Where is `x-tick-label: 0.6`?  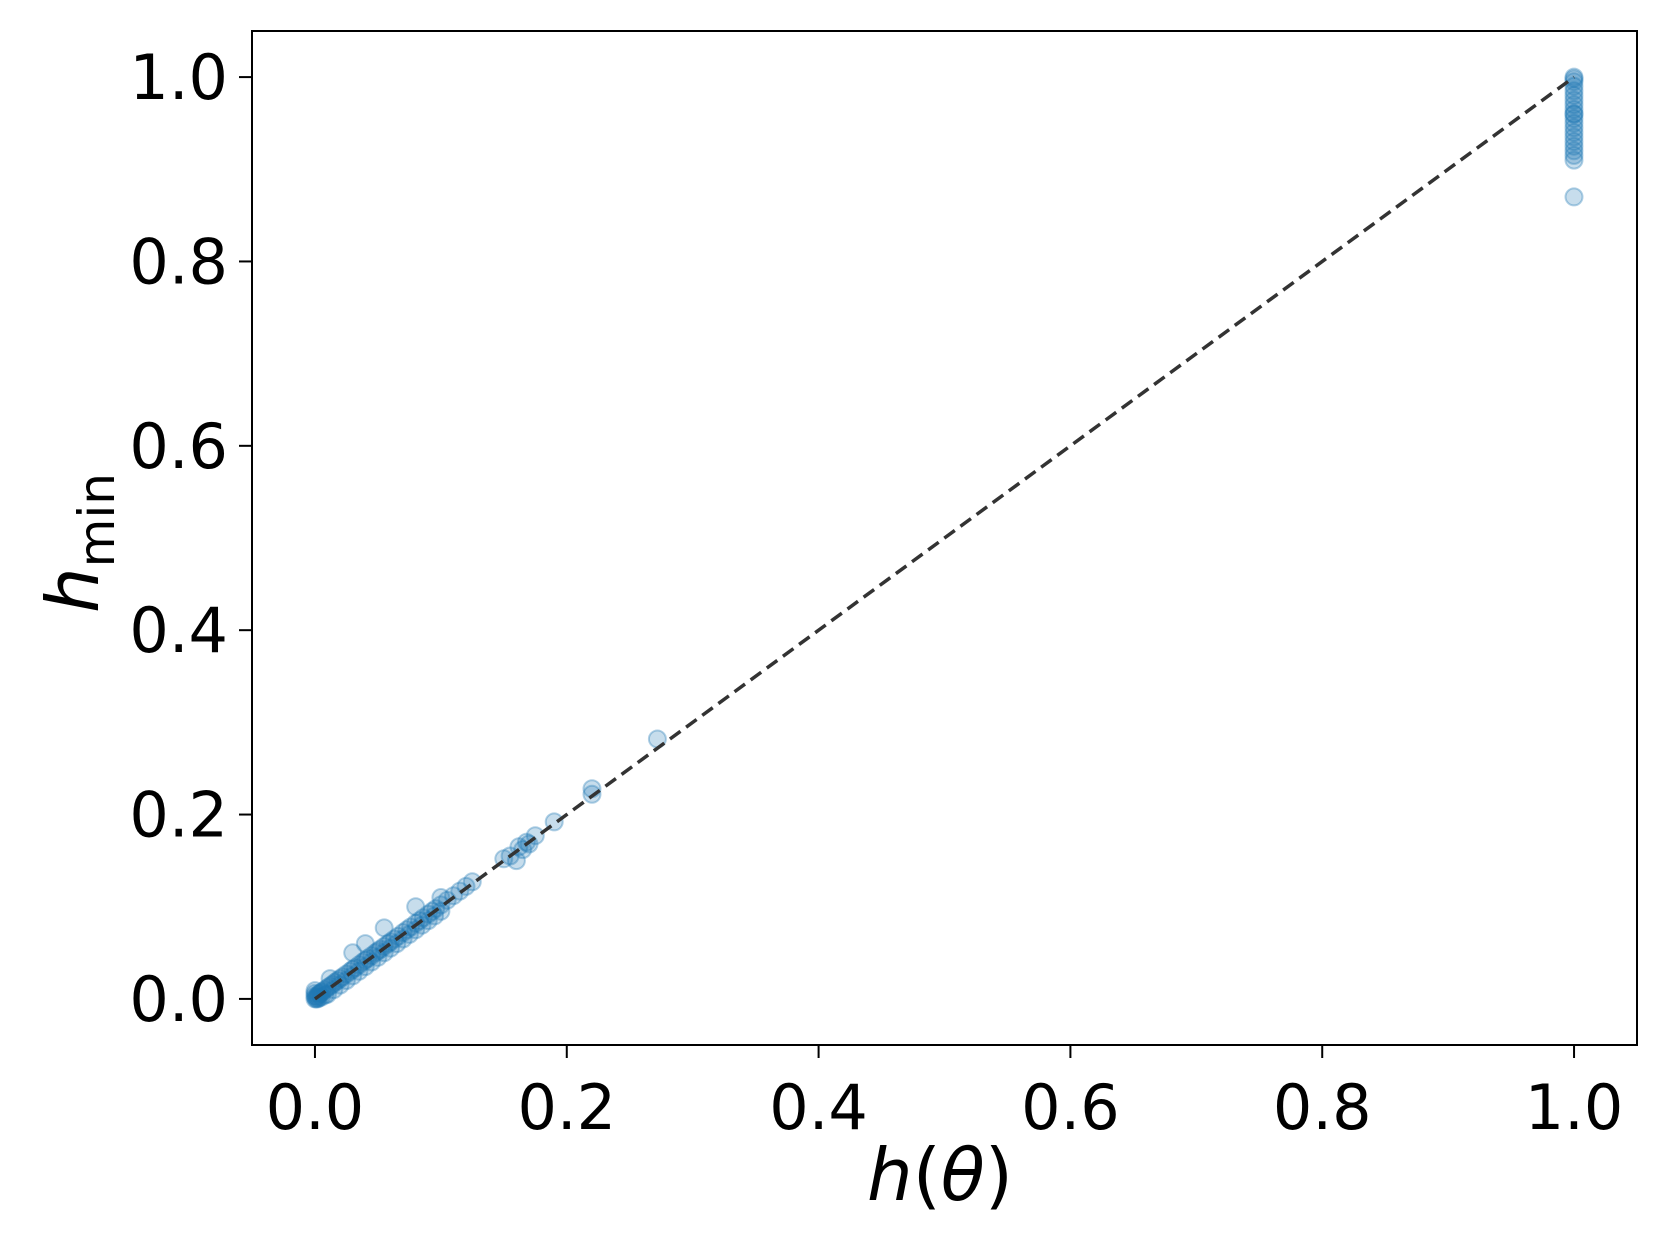
x-tick-label: 0.6 is located at coordinates (1070, 1107).